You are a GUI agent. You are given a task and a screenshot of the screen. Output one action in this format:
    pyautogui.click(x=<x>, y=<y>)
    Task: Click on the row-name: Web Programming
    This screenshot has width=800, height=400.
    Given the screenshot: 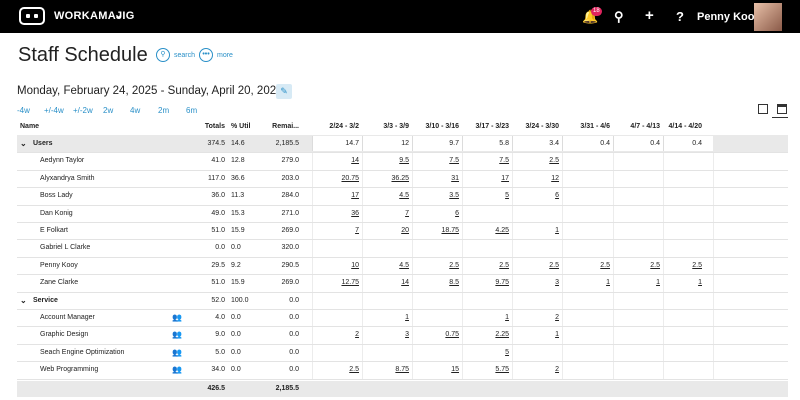 What is the action you would take?
    pyautogui.click(x=69, y=370)
    